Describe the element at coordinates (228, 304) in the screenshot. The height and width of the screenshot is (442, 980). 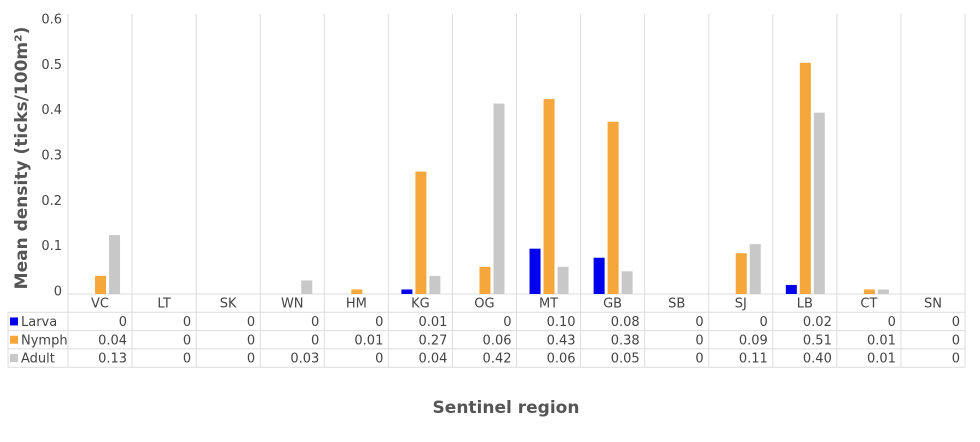
I see `x-tick-label: SK` at that location.